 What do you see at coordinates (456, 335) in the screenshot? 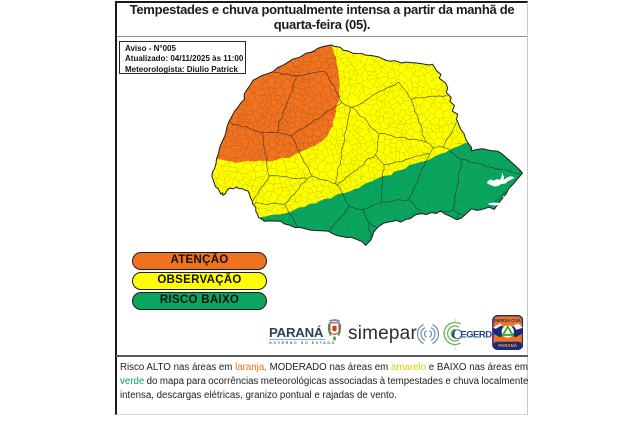
I see `svg-text: C` at bounding box center [456, 335].